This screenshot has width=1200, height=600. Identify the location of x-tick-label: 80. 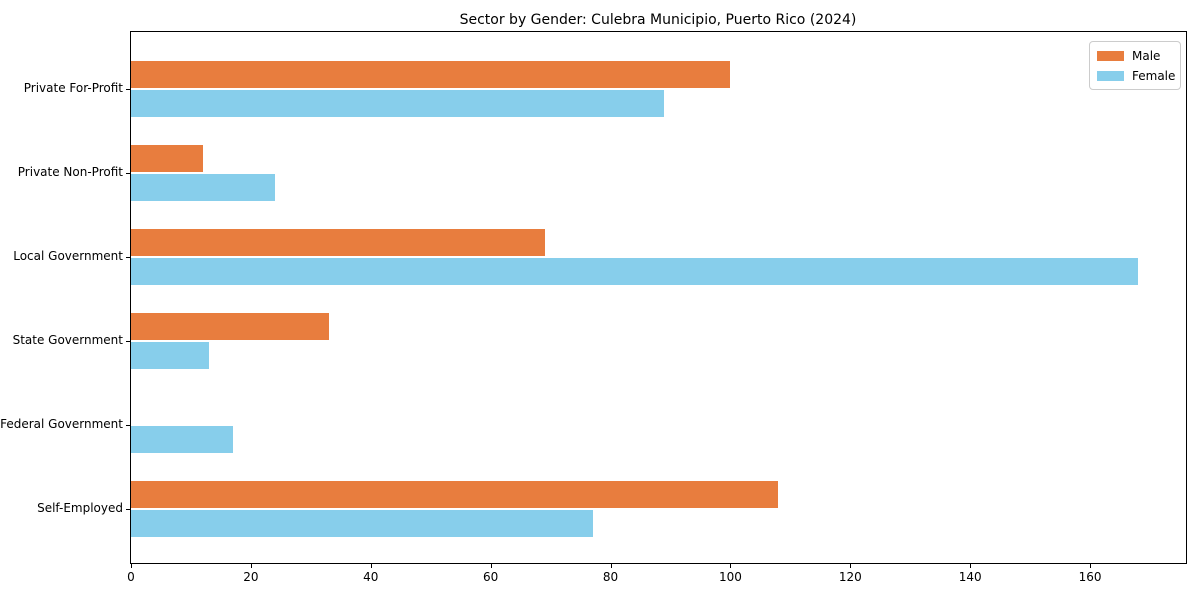
(610, 577).